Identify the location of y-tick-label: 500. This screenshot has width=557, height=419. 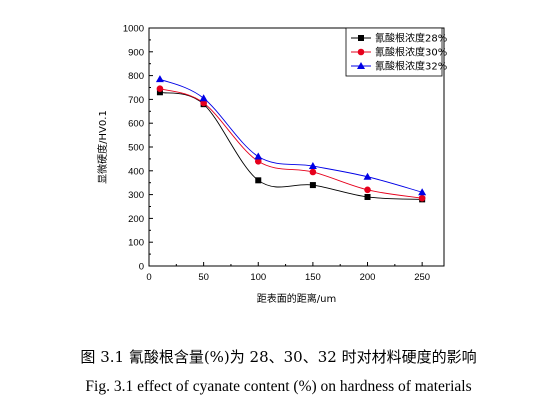
(136, 148).